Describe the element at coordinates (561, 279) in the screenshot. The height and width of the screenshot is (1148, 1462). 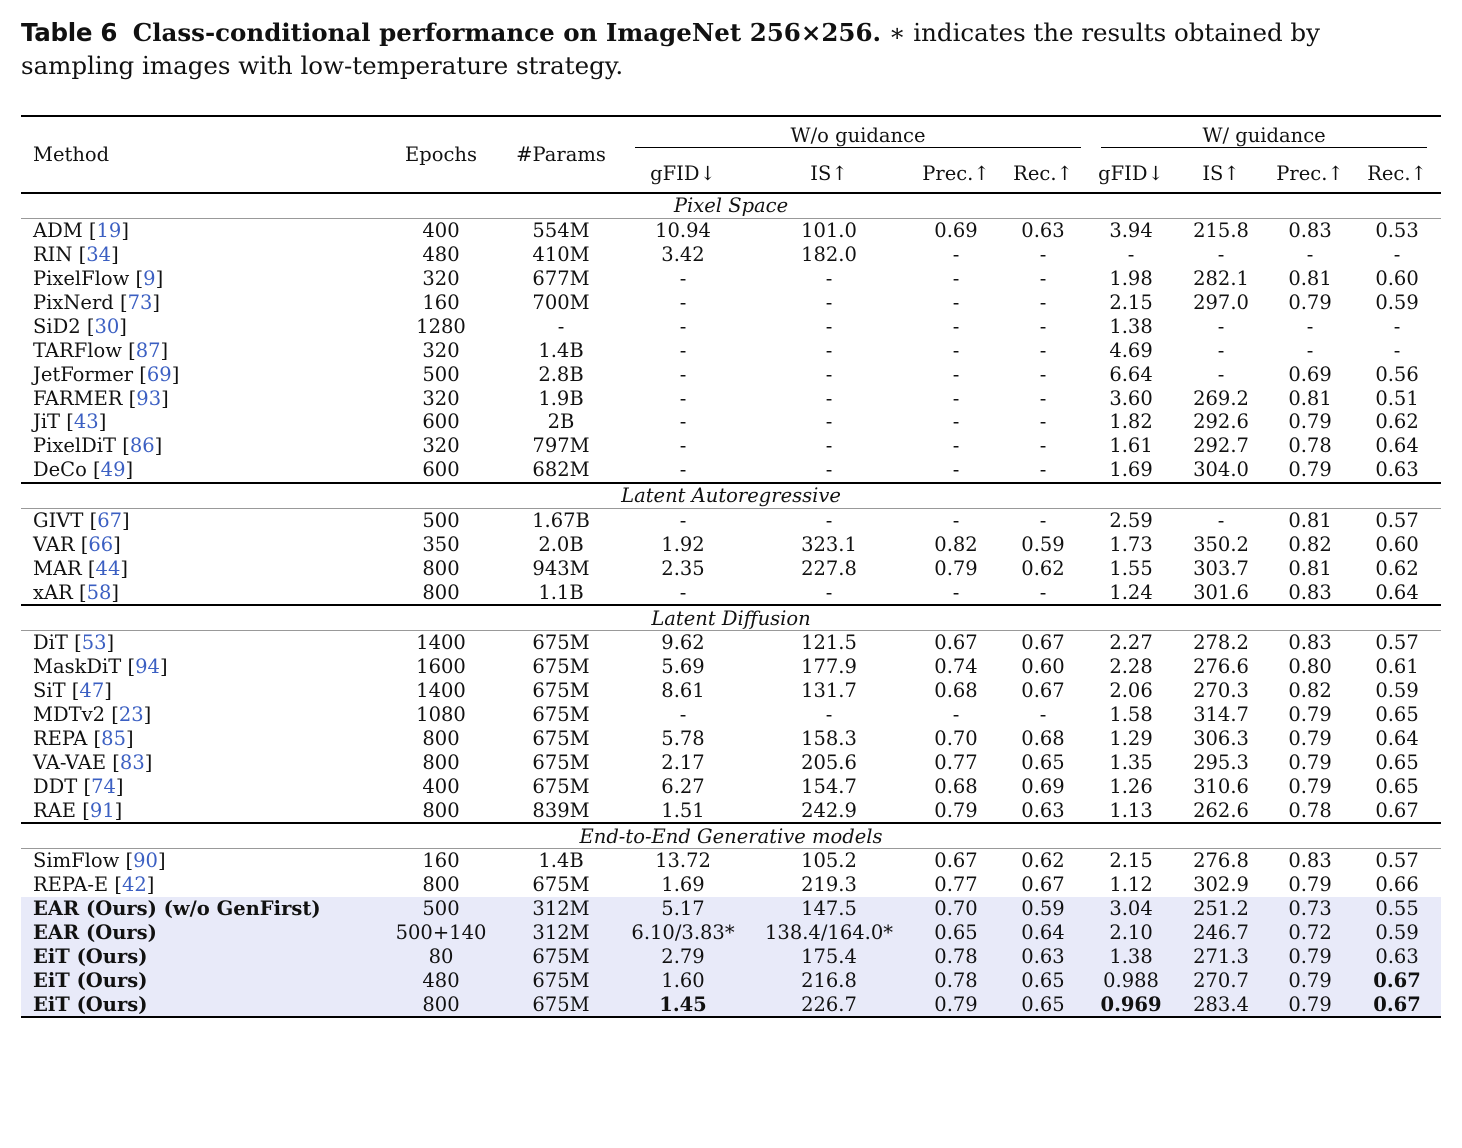
I see `params-cell: 677M` at that location.